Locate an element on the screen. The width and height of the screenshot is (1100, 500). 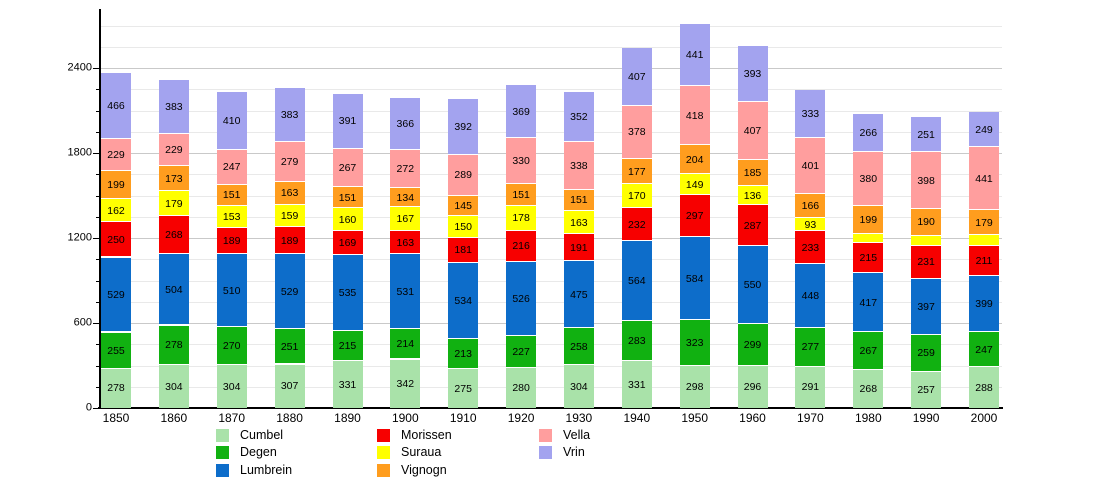
bar-segment-morissen is located at coordinates (926, 262).